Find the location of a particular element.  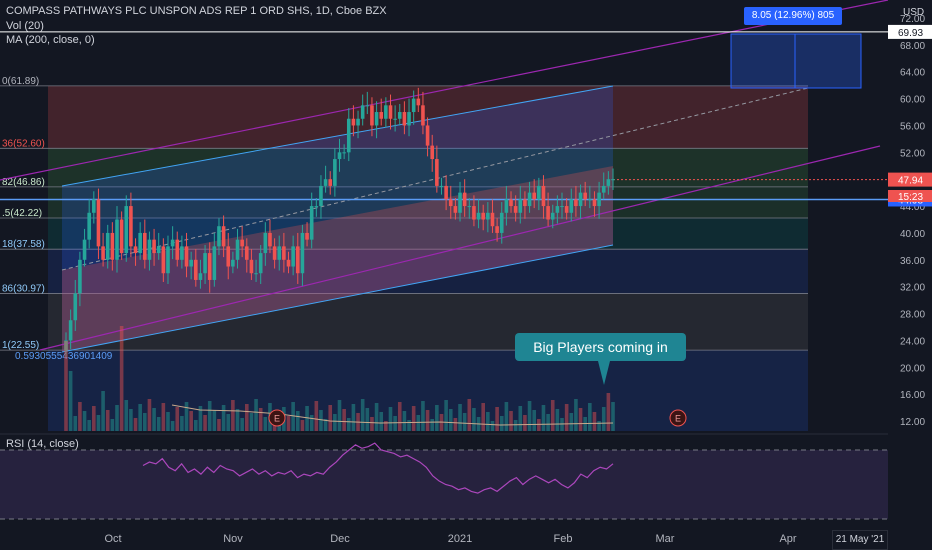

fib-level-label: .5(42.22) is located at coordinates (22, 213).